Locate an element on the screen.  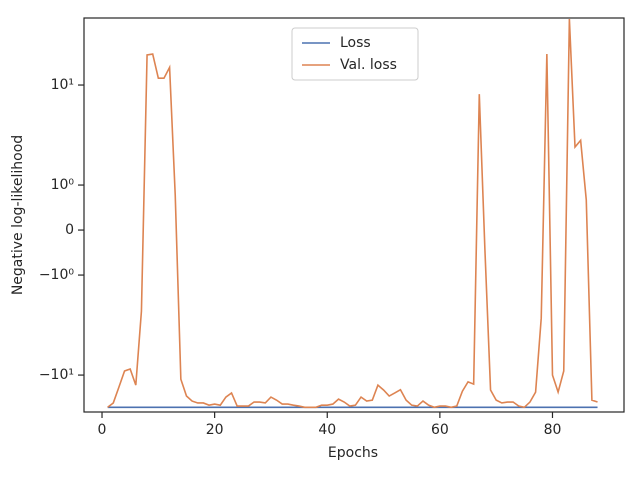
x-tick-label: 80 is located at coordinates (553, 430).